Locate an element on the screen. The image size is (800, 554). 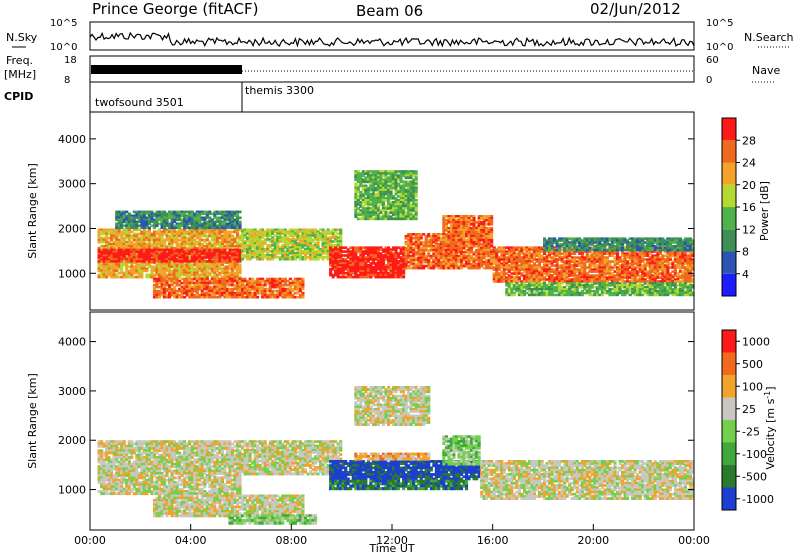
freq-label: Freq. is located at coordinates (19, 60).